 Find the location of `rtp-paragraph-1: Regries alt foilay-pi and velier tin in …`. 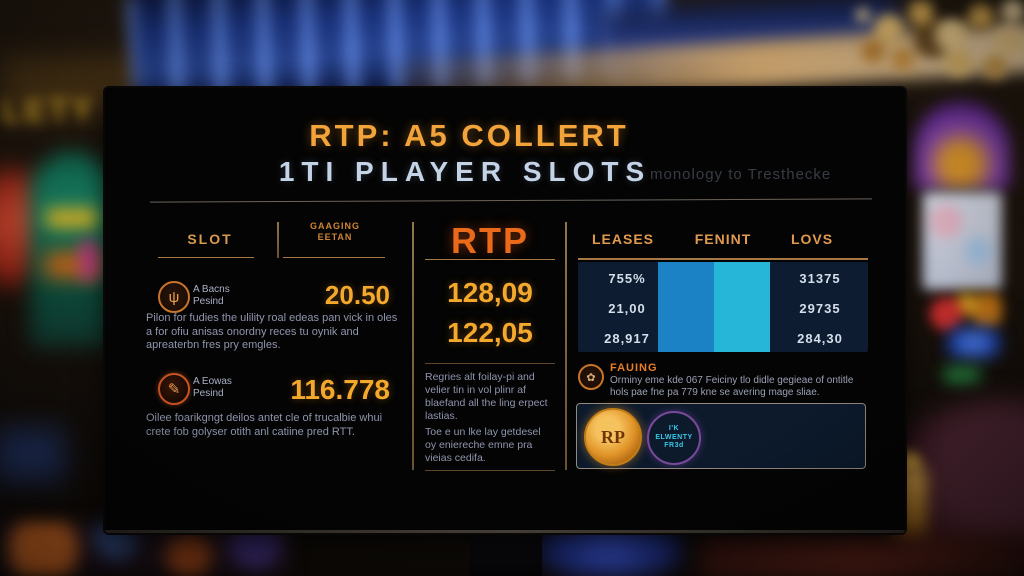

rtp-paragraph-1: Regries alt foilay-pi and velier tin in … is located at coordinates (486, 396).